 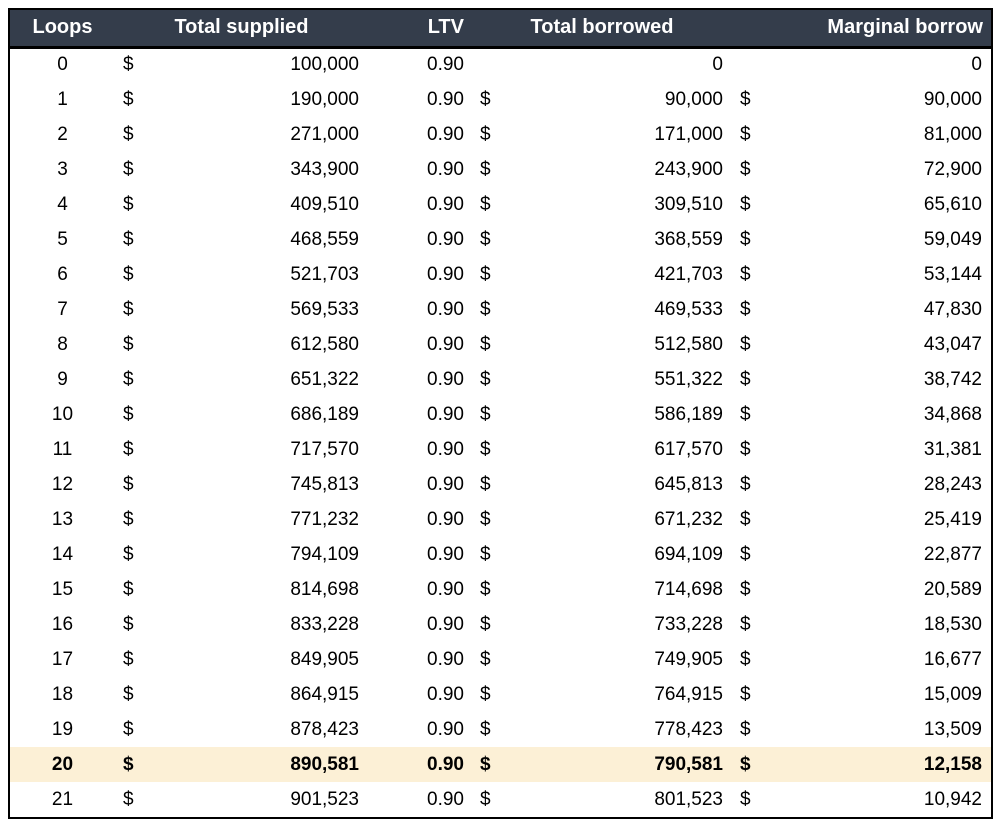 What do you see at coordinates (861, 309) in the screenshot?
I see `cell-marginal-borrow: $ 47,830` at bounding box center [861, 309].